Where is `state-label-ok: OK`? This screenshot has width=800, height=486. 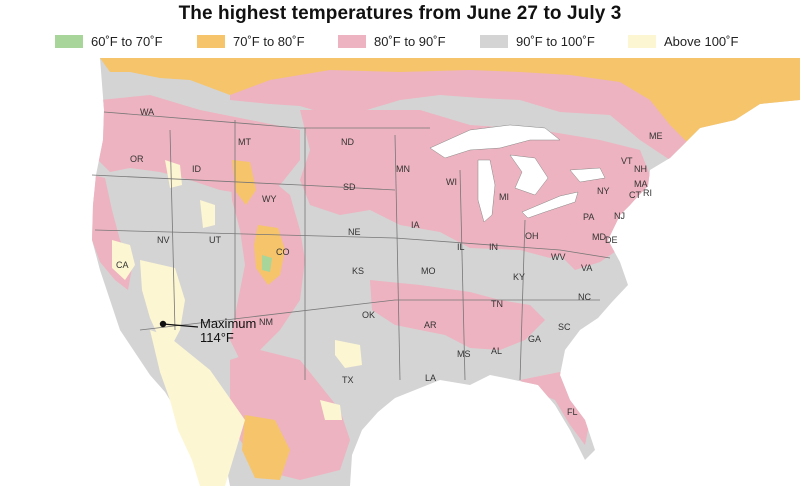 state-label-ok: OK is located at coordinates (368, 315).